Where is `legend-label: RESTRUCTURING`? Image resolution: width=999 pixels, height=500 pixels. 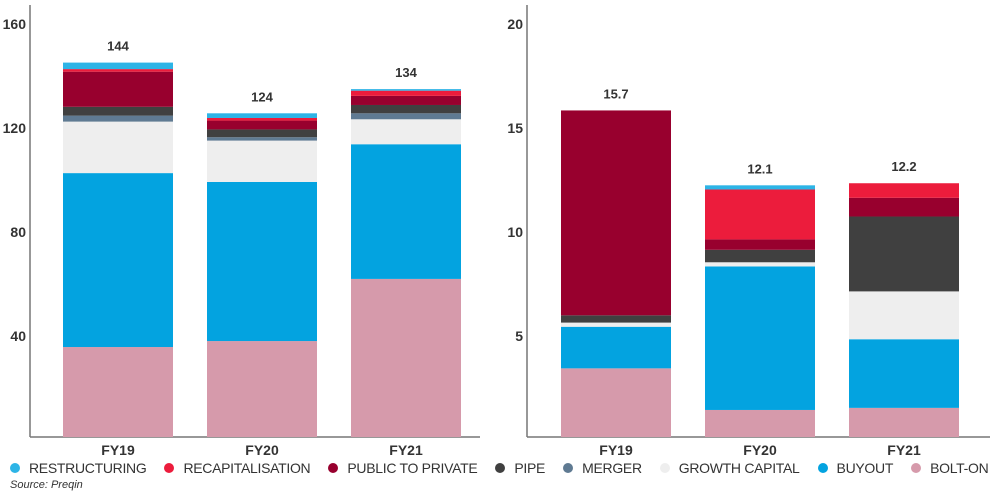 legend-label: RESTRUCTURING is located at coordinates (88, 468).